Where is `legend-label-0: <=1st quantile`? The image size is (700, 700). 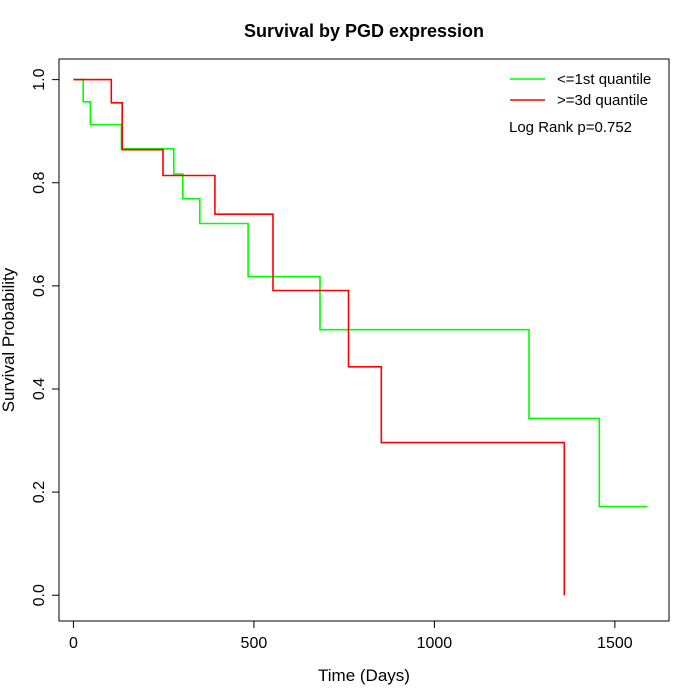 legend-label-0: <=1st quantile is located at coordinates (604, 79).